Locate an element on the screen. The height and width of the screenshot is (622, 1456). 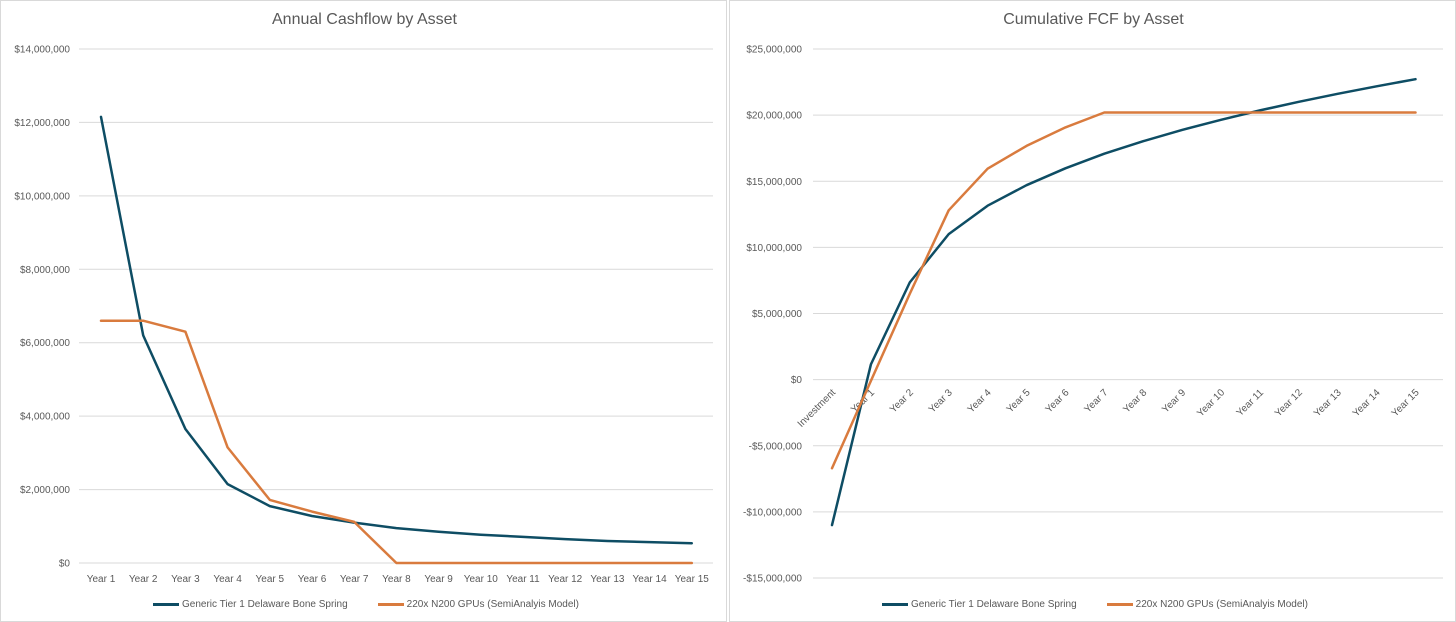
y-tick-label: $25,000,000 is located at coordinates (774, 50).